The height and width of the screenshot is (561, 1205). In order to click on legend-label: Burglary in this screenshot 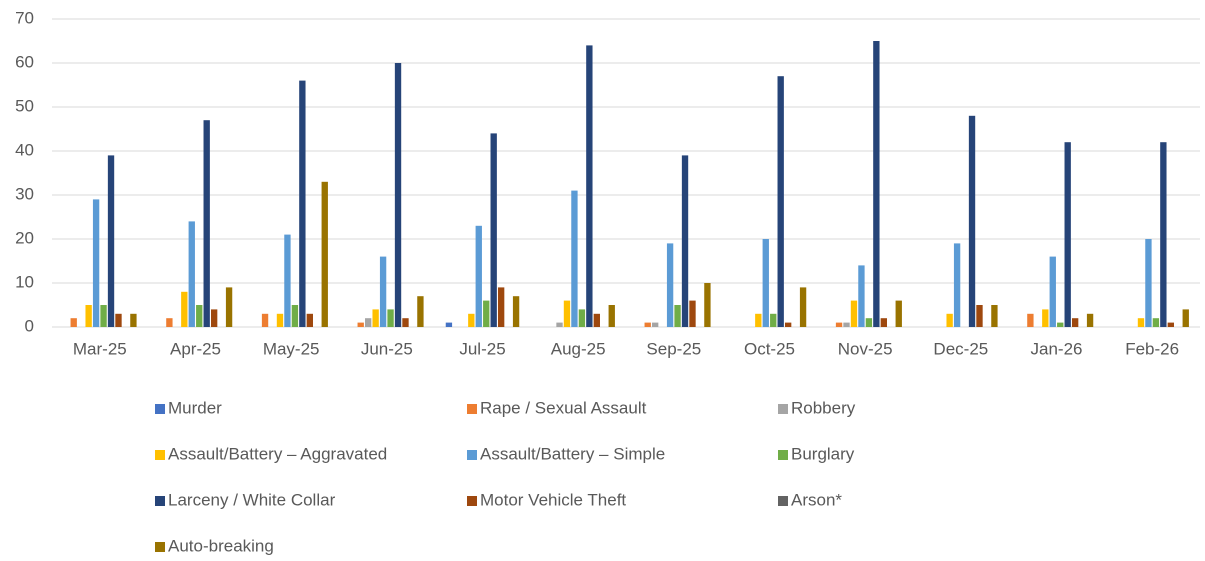, I will do `click(823, 453)`.